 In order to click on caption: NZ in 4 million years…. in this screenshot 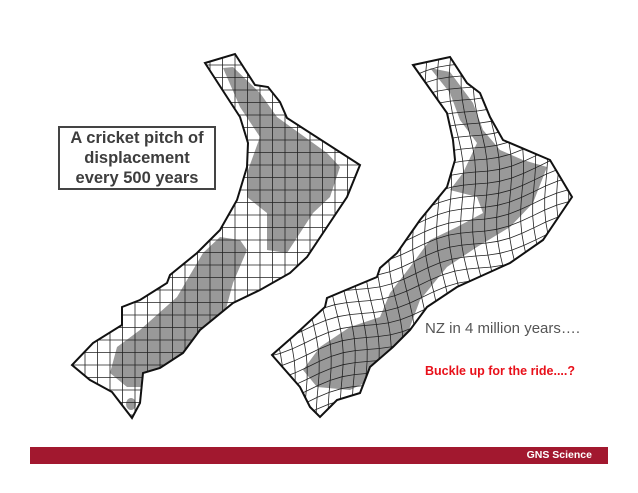, I will do `click(503, 328)`.